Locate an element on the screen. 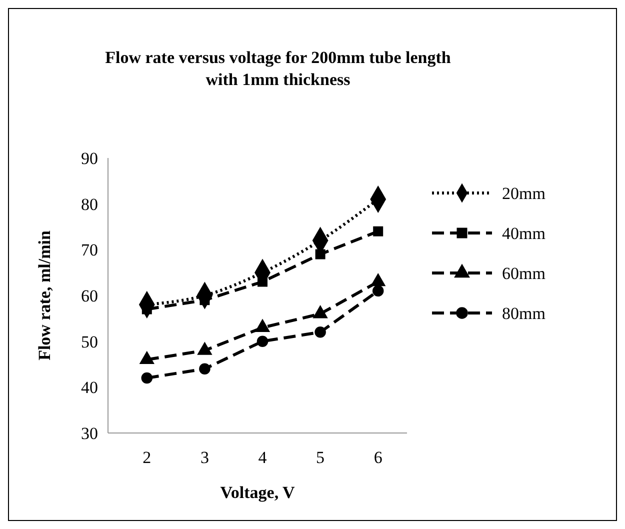  x-tick-label: 5 is located at coordinates (320, 457).